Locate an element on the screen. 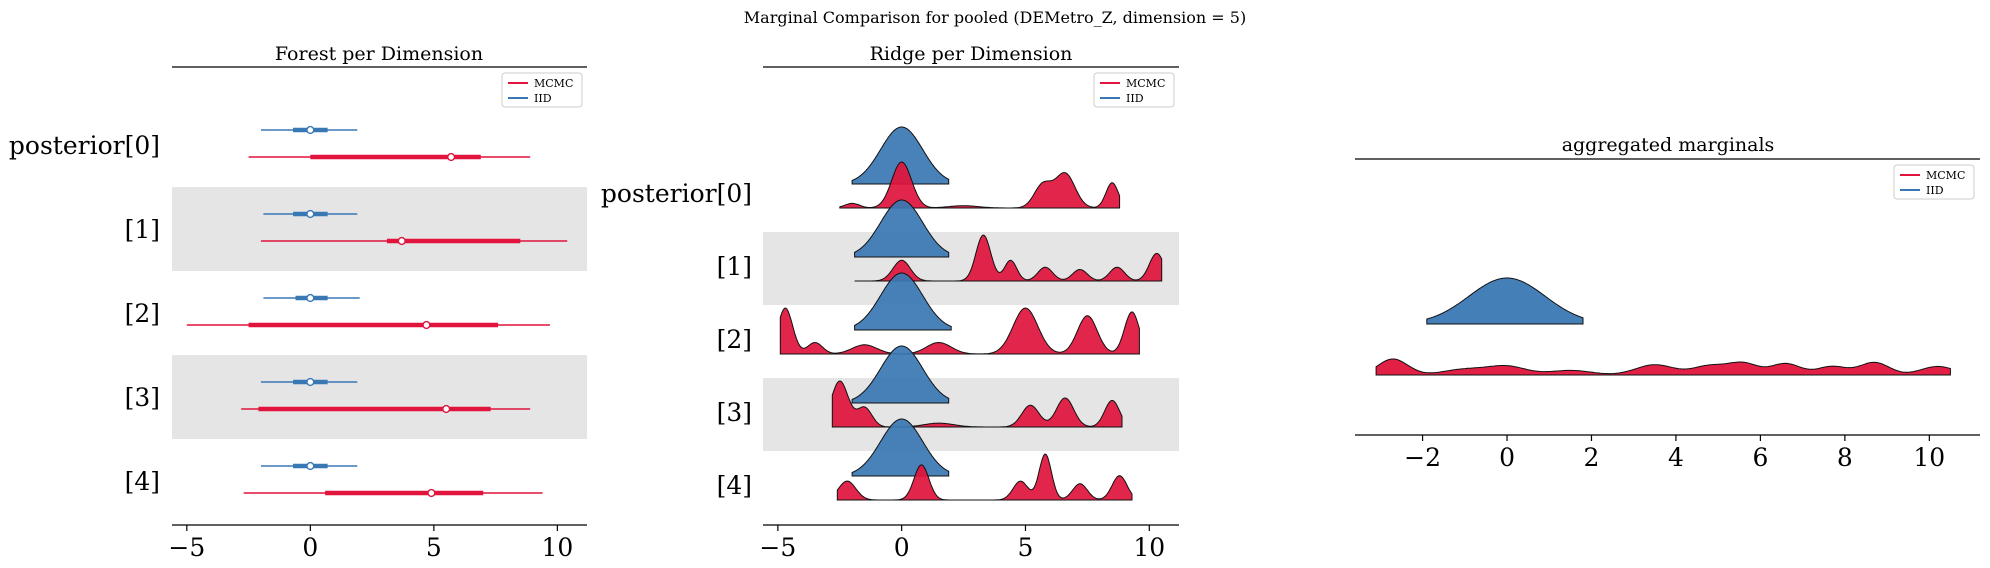  ridge-y-labels: posterior[0] [1] [2] [3] [4] is located at coordinates (676, 339).